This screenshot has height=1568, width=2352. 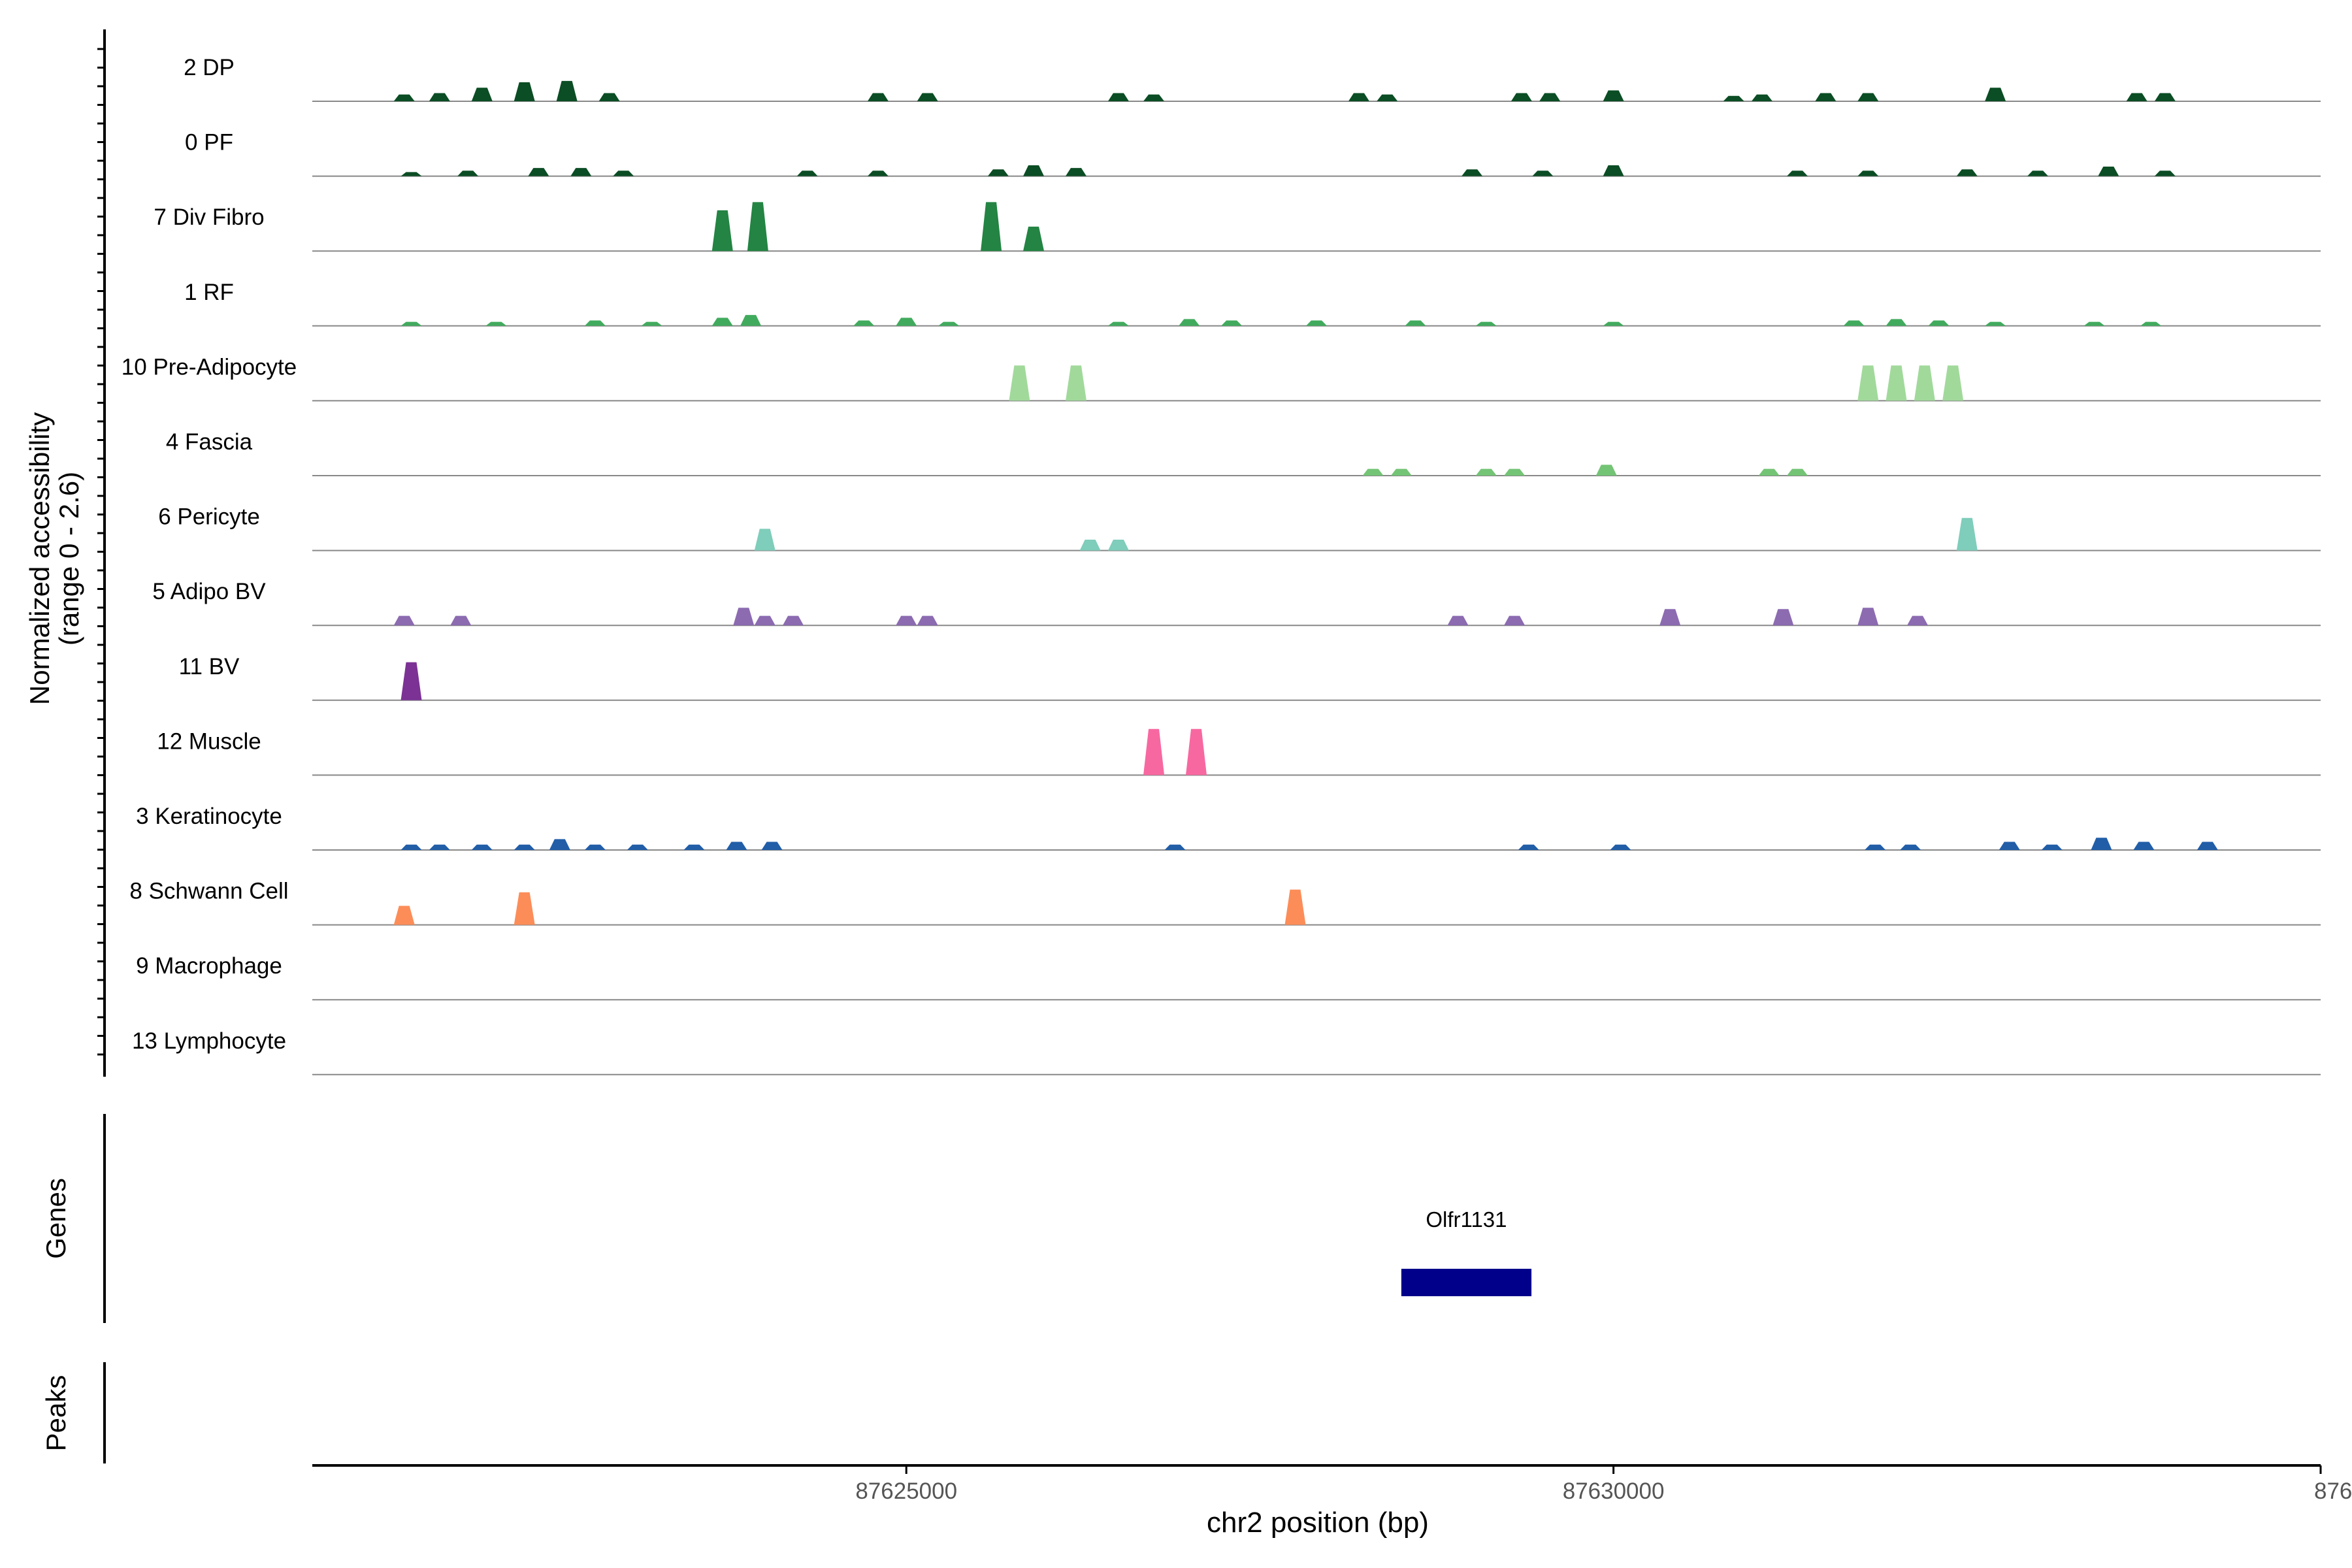 What do you see at coordinates (1603, 1484) in the screenshot?
I see `x-axis-ticks: 87625000 87630000 8763500` at bounding box center [1603, 1484].